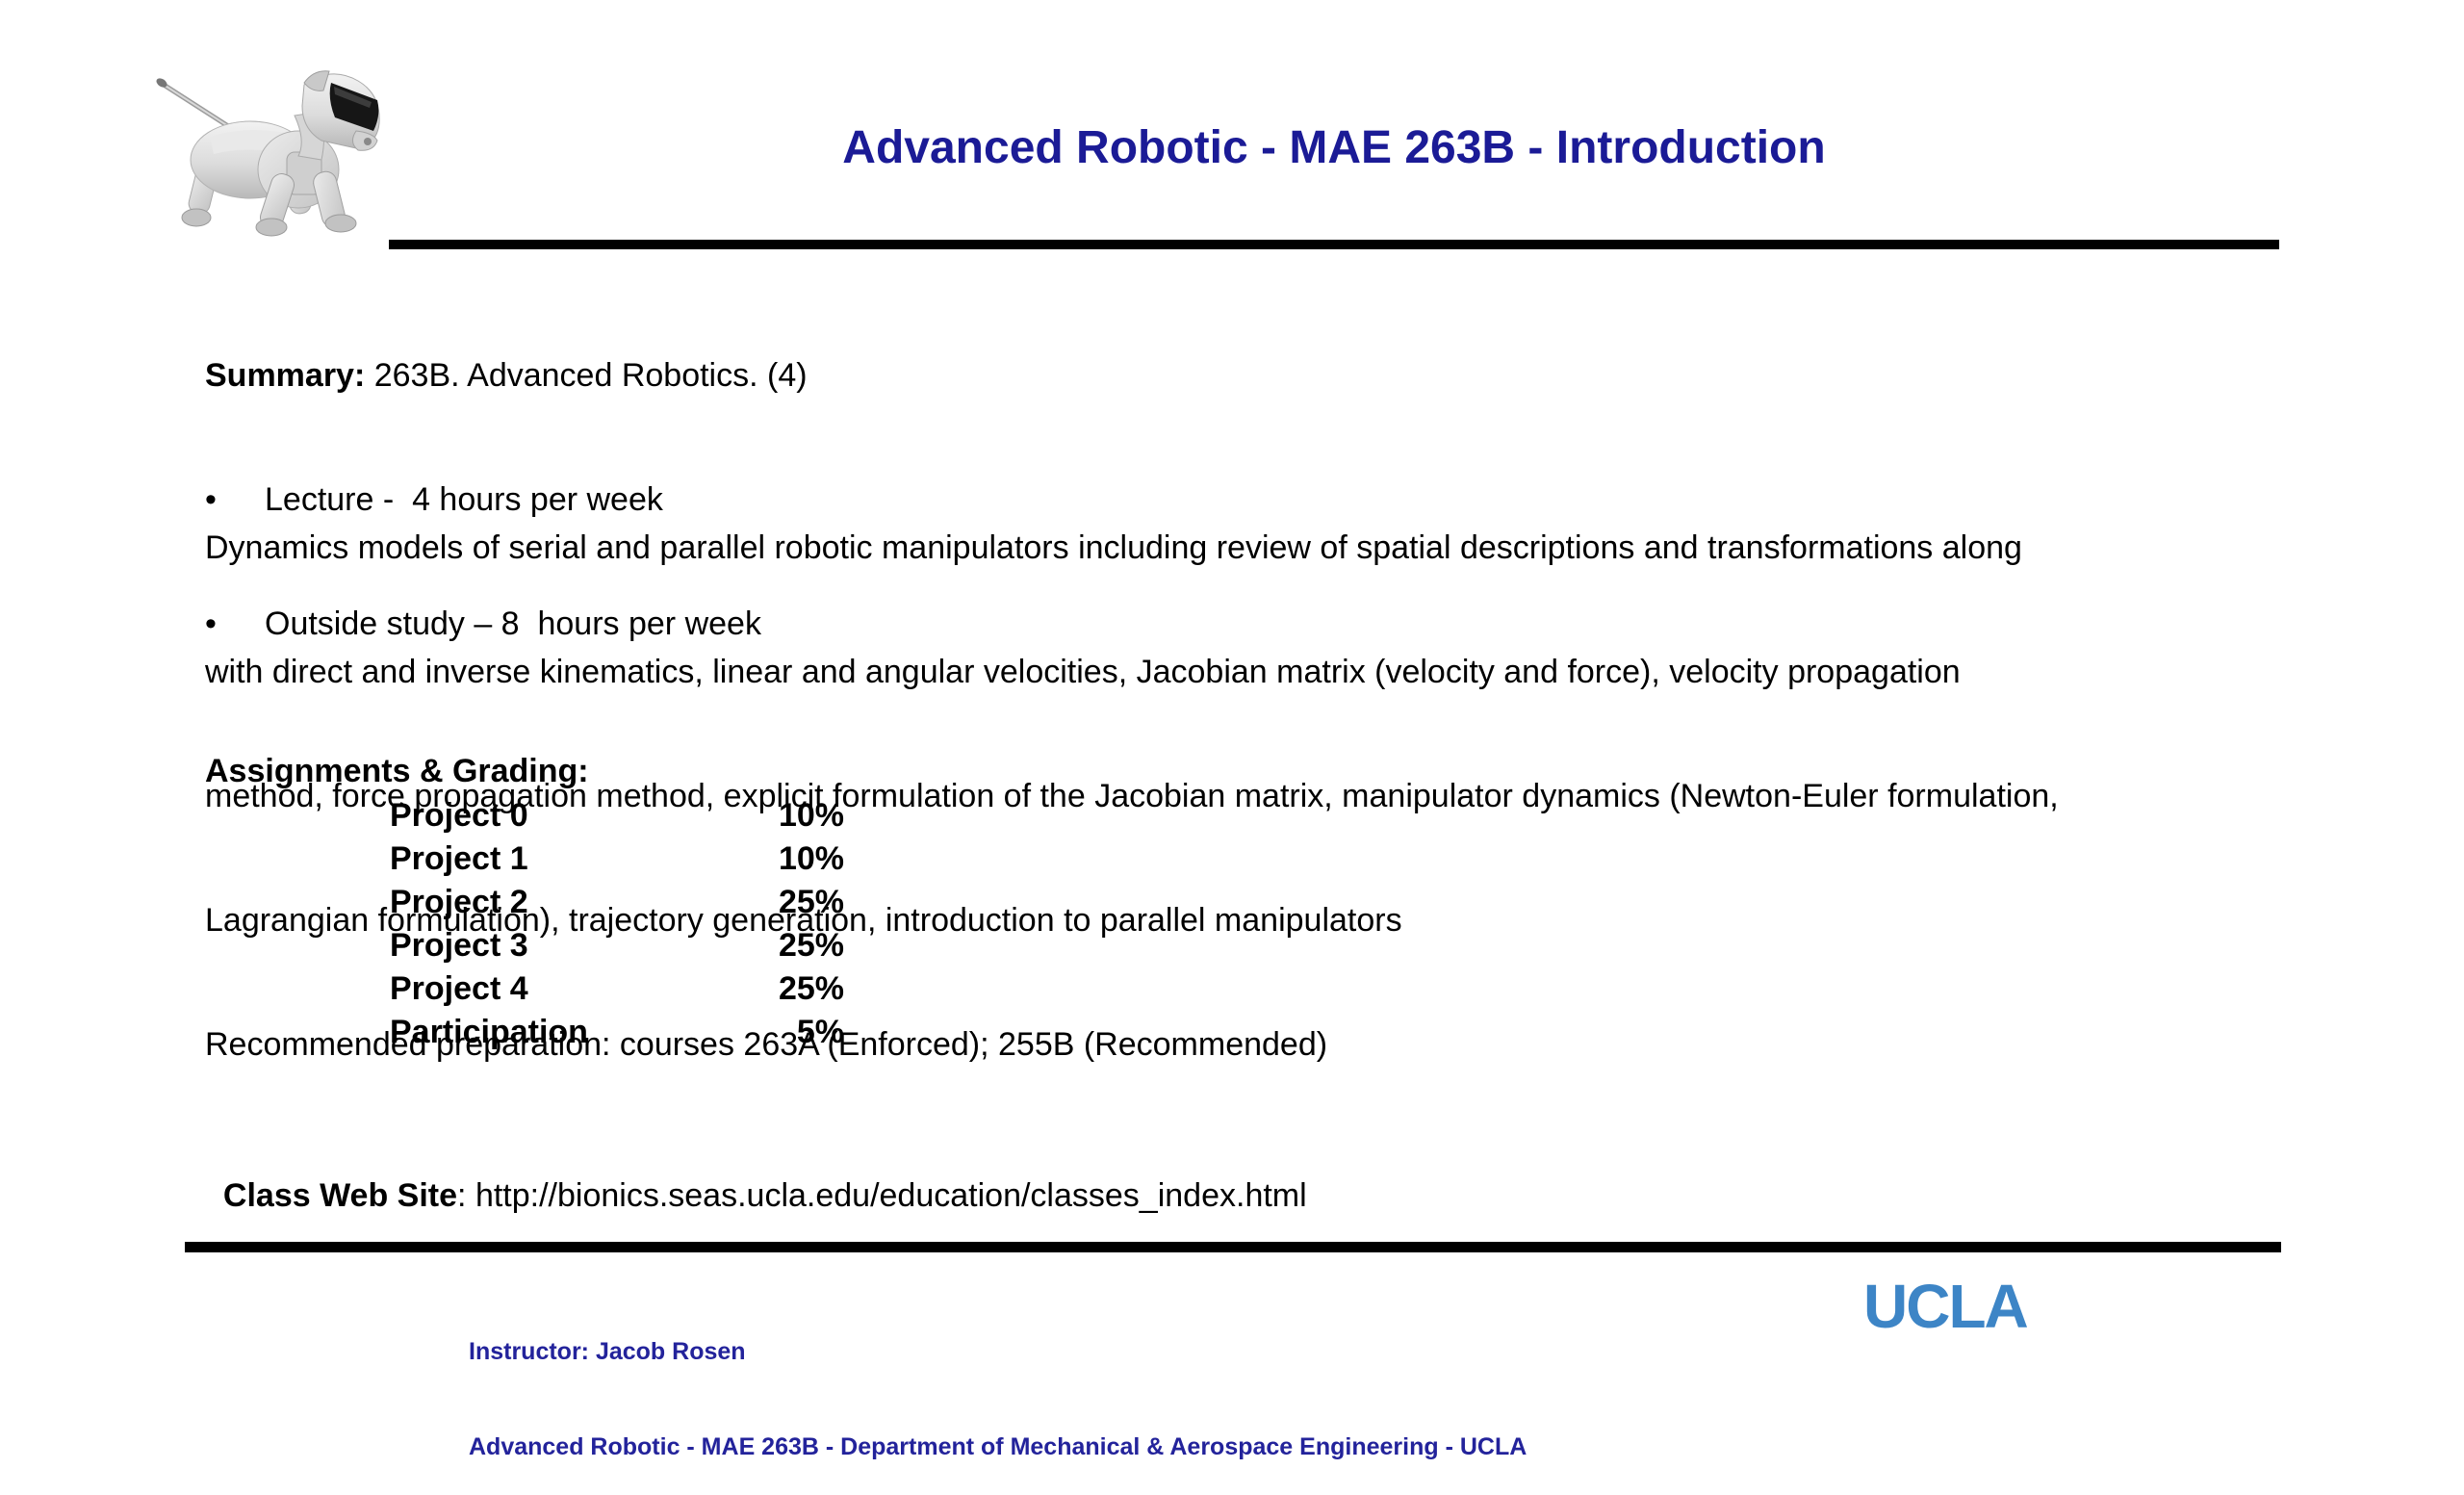 The width and height of the screenshot is (2464, 1495). I want to click on grading-label: Project 0, so click(459, 815).